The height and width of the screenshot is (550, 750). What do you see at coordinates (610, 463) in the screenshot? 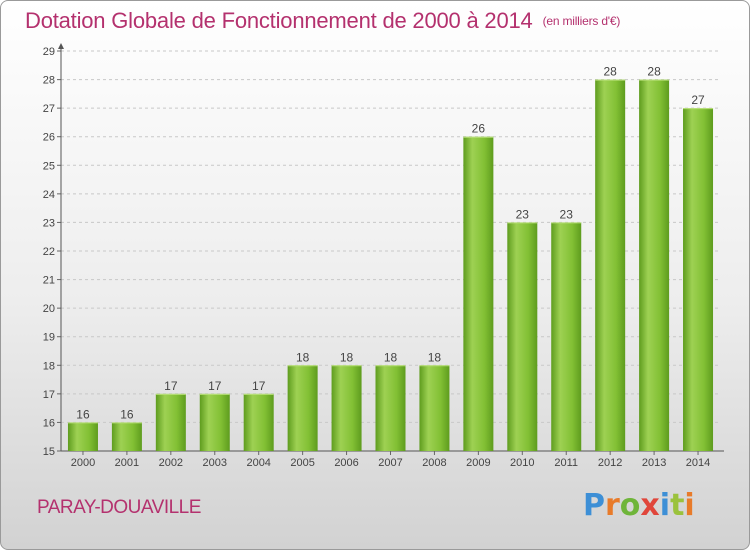
I see `x-tick-label-2012: 2012` at bounding box center [610, 463].